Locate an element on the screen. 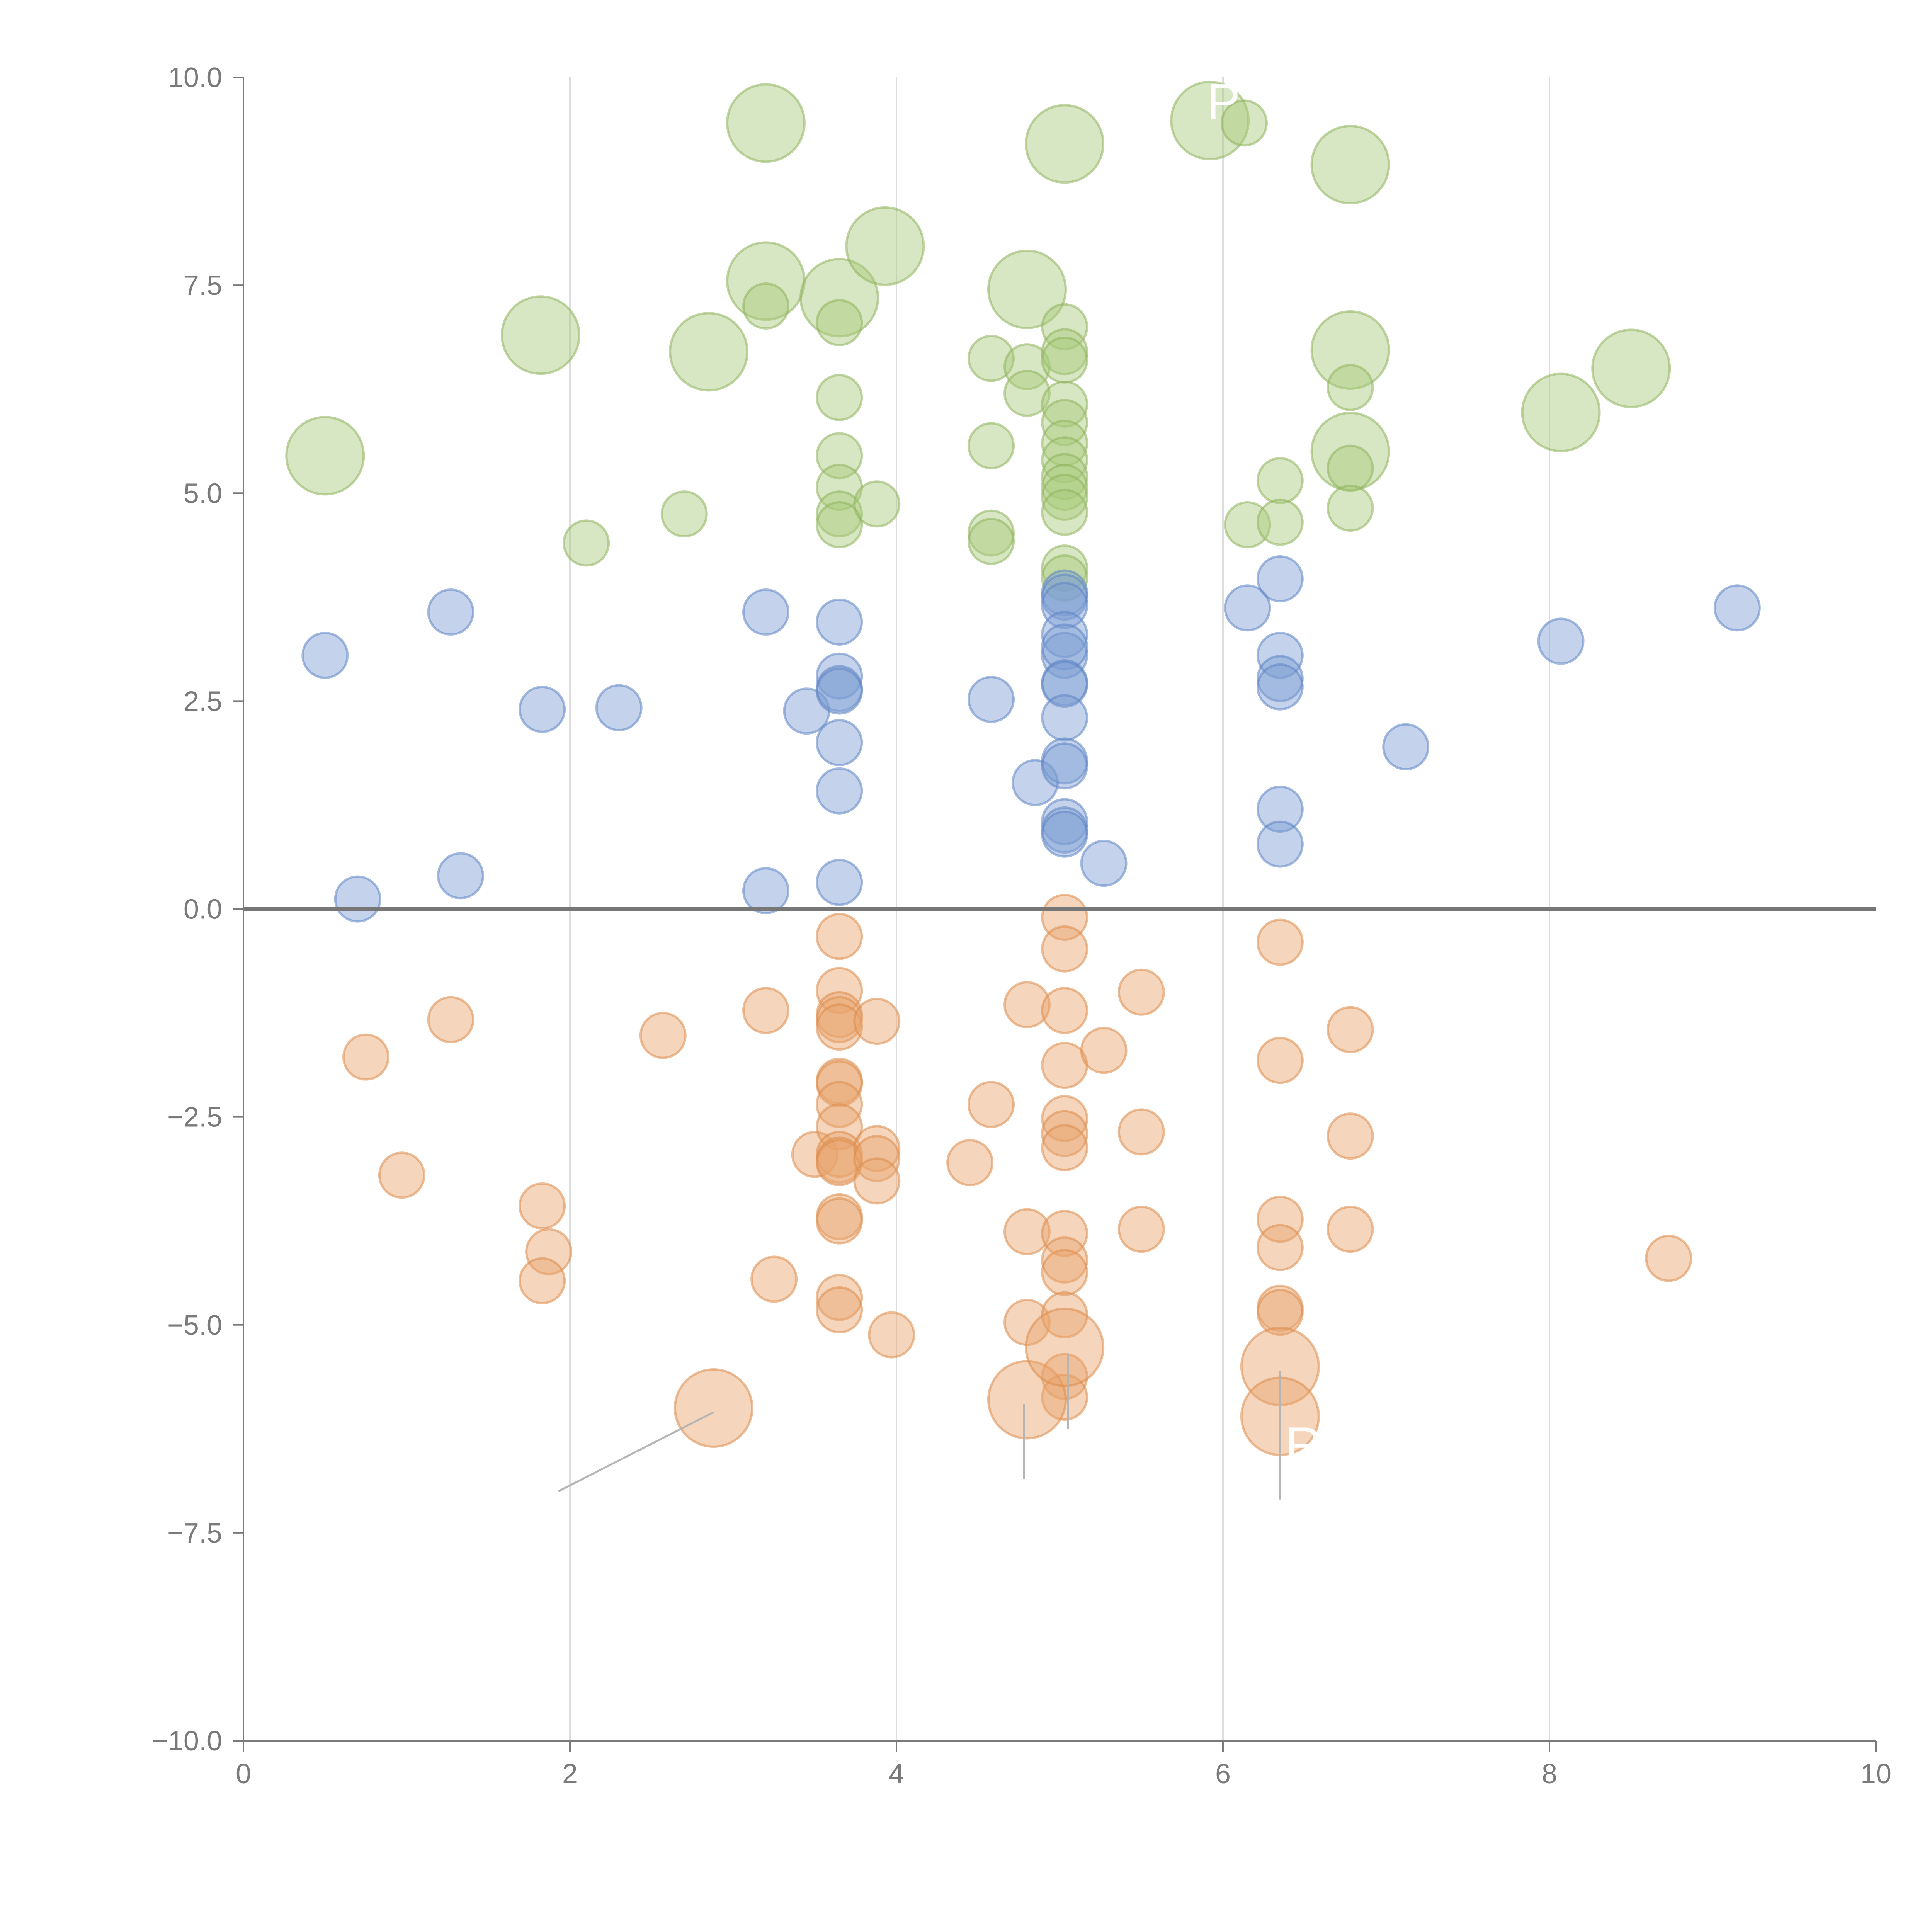 The image size is (1932, 1932). y-tick-label: 10.0 is located at coordinates (195, 78).